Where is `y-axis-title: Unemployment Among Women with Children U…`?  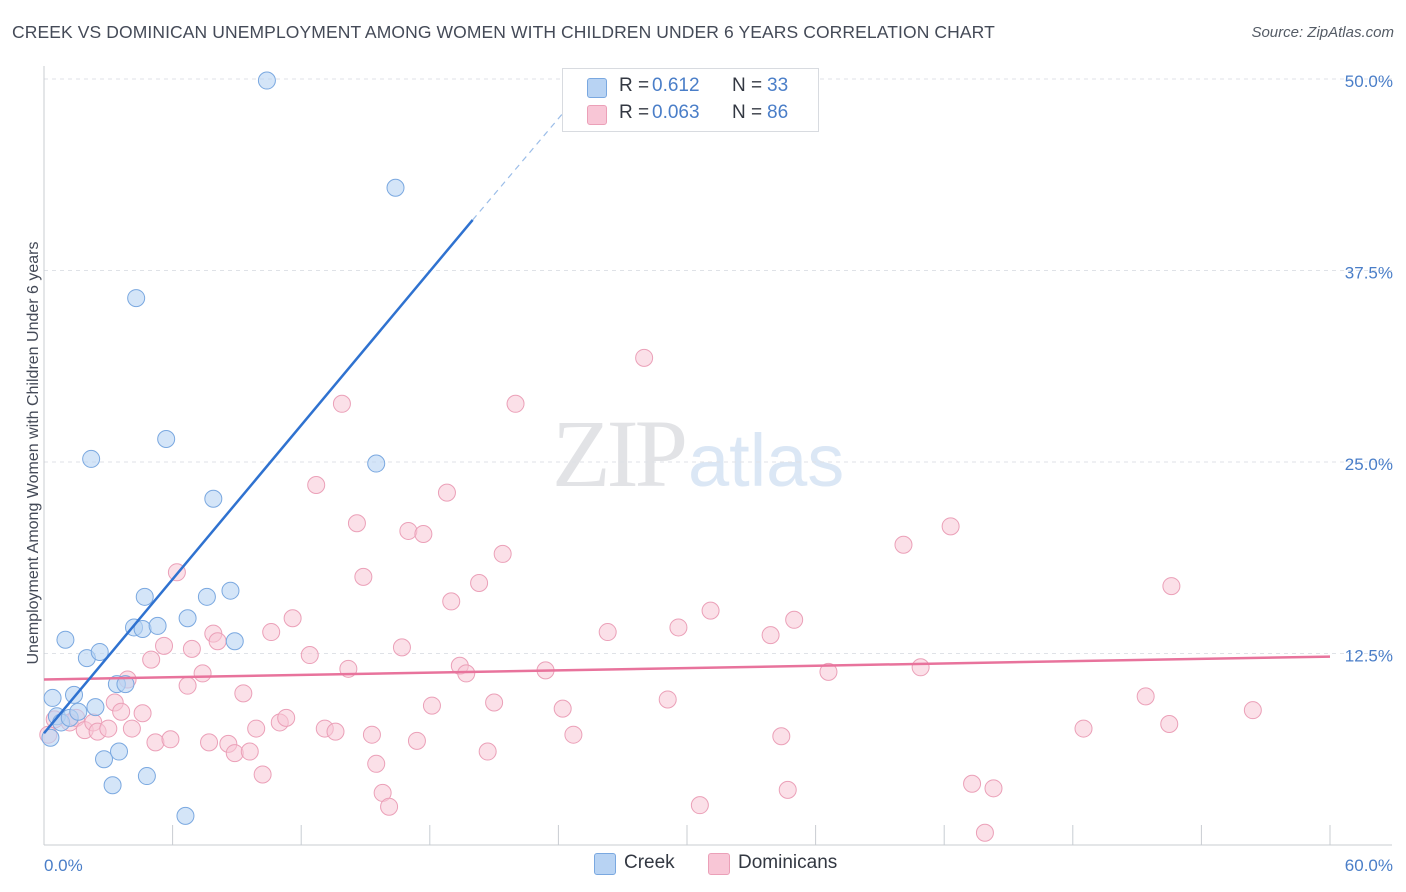
y-axis-title: Unemployment Among Women with Children U… is located at coordinates (33, 452).